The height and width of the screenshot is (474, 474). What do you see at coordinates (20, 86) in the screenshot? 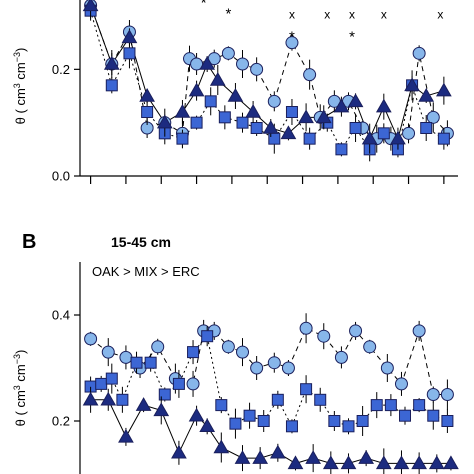
I see `panel-a-y-axis-label: θ ( cm3 cm−3)` at bounding box center [20, 86].